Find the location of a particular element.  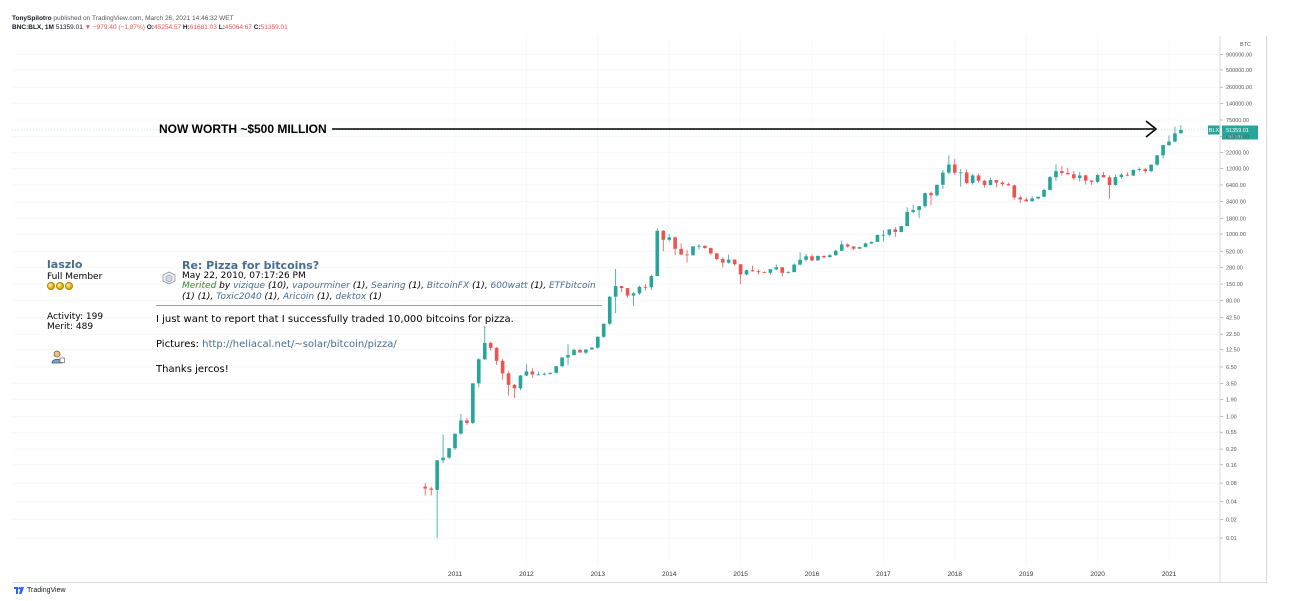

merit-user: dektox is located at coordinates (351, 297).